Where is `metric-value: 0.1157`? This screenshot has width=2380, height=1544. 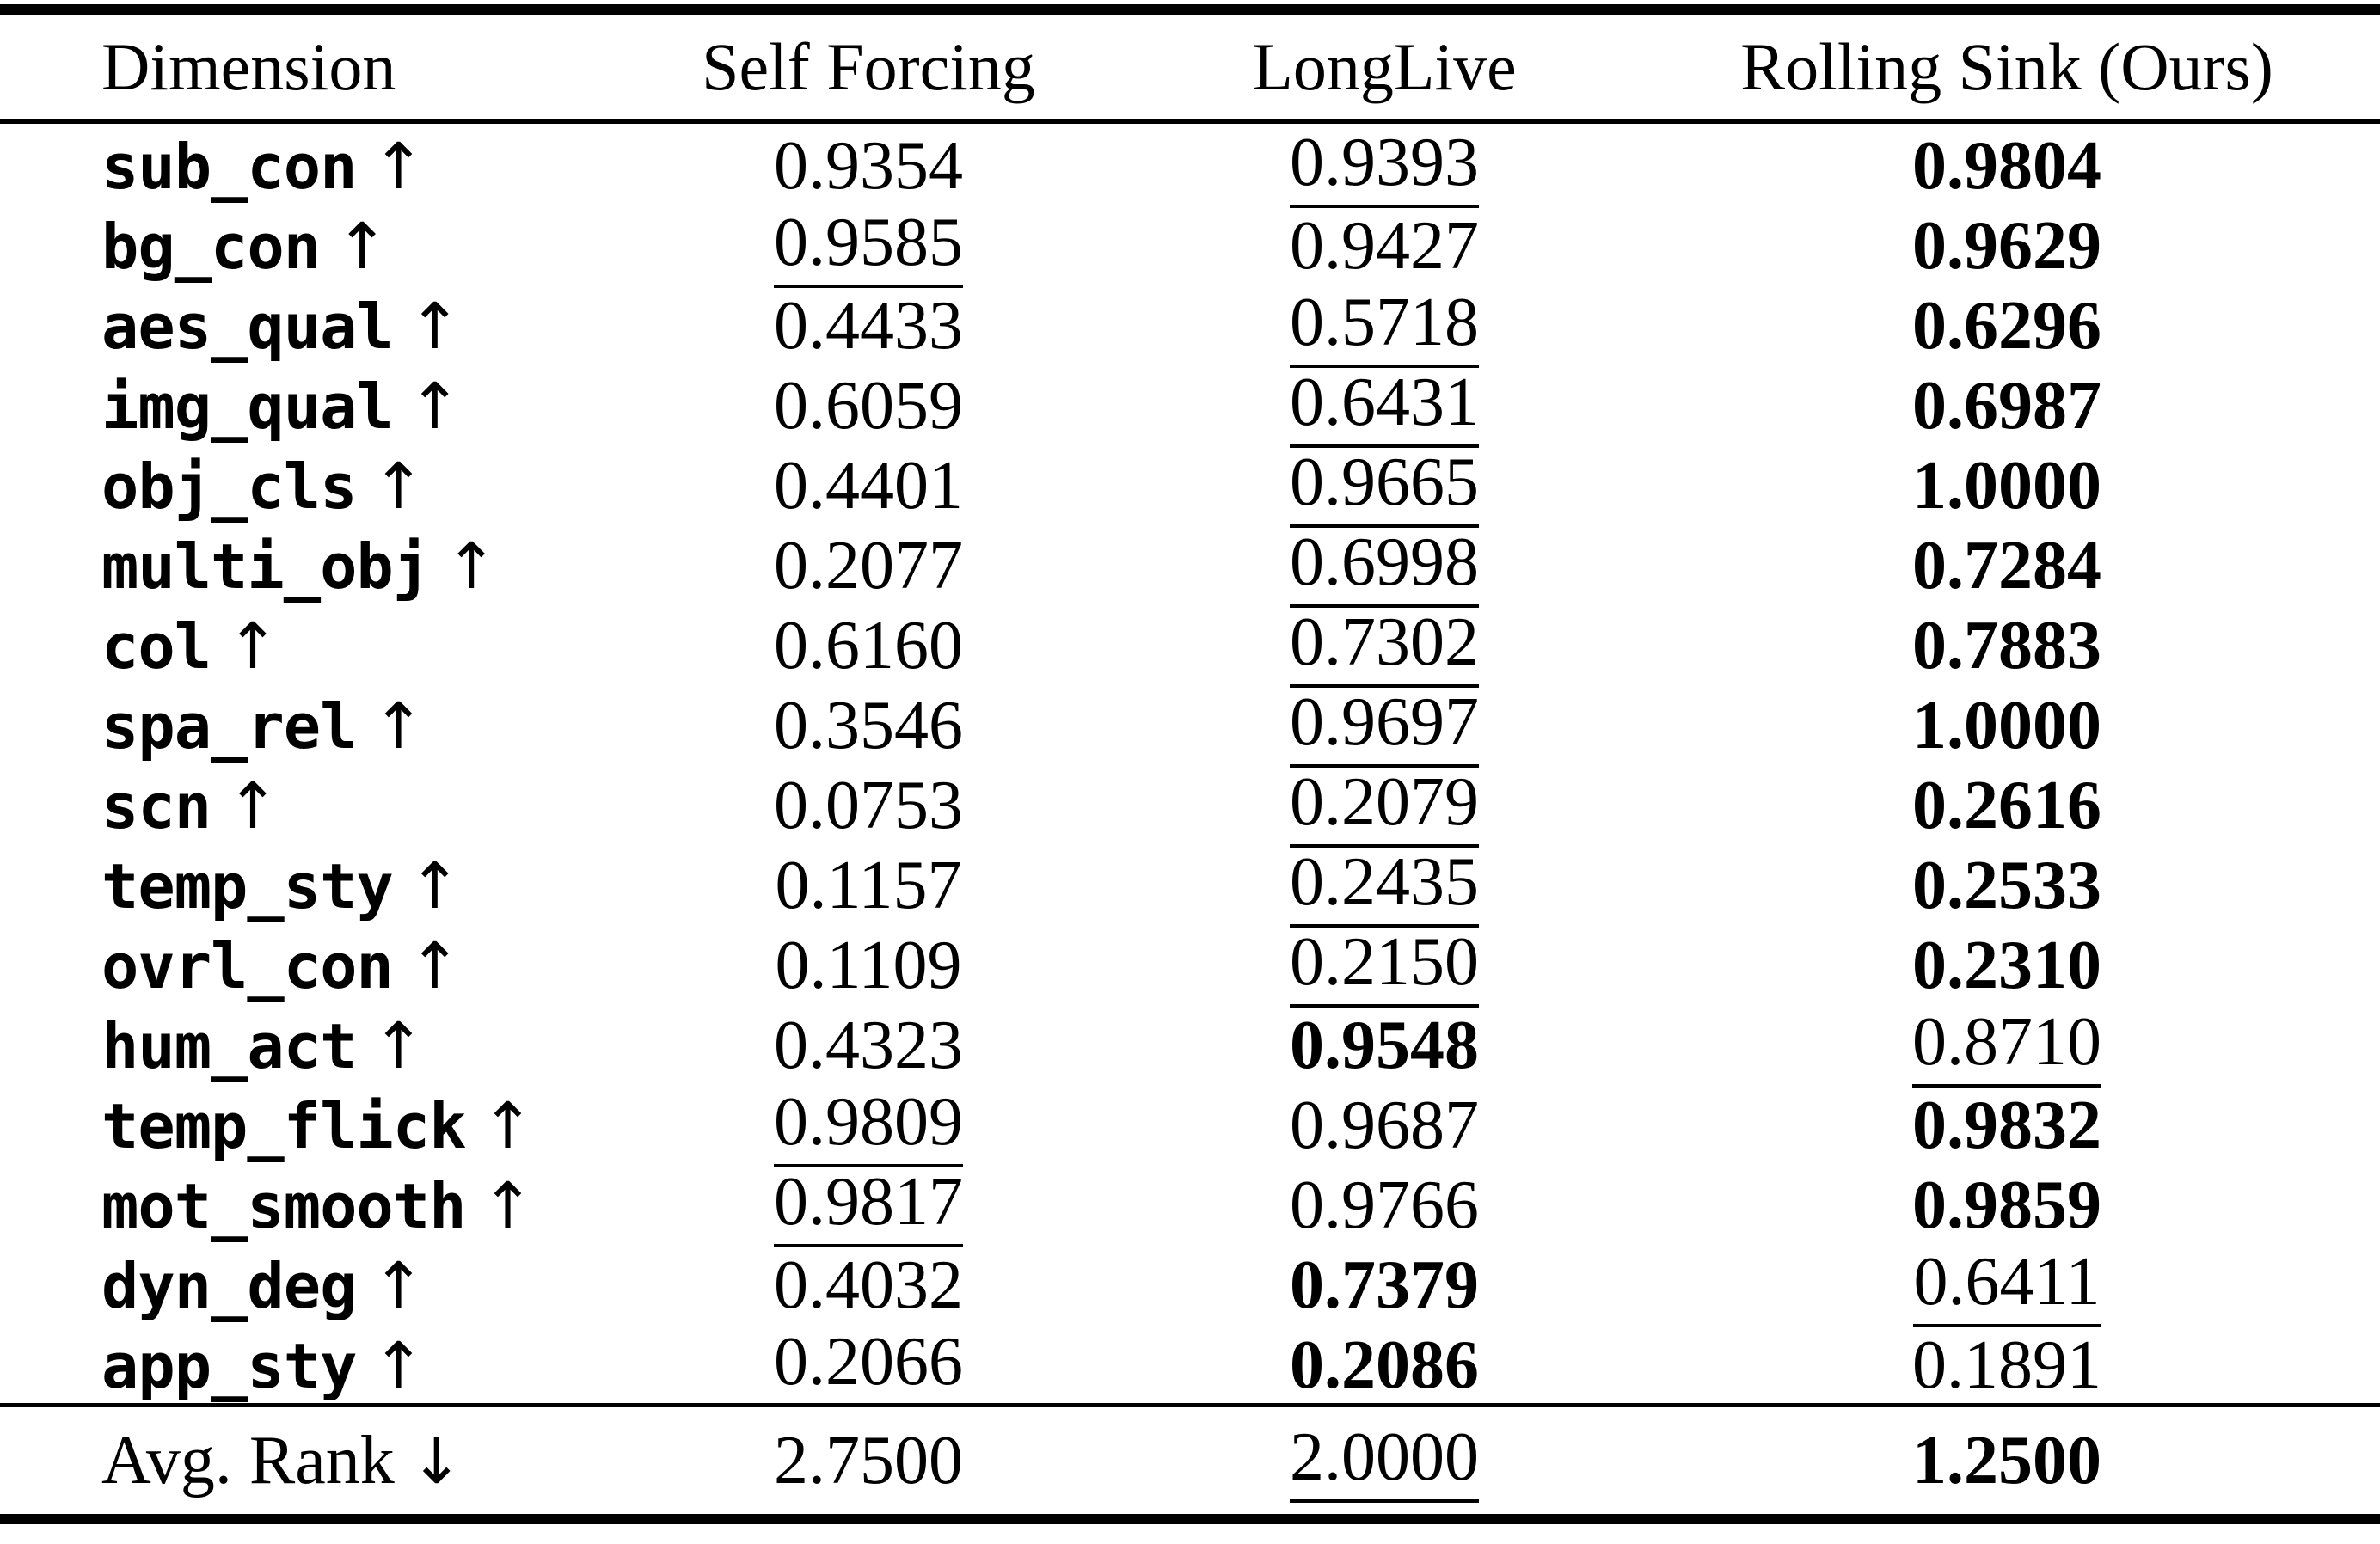
metric-value: 0.1157 is located at coordinates (869, 885).